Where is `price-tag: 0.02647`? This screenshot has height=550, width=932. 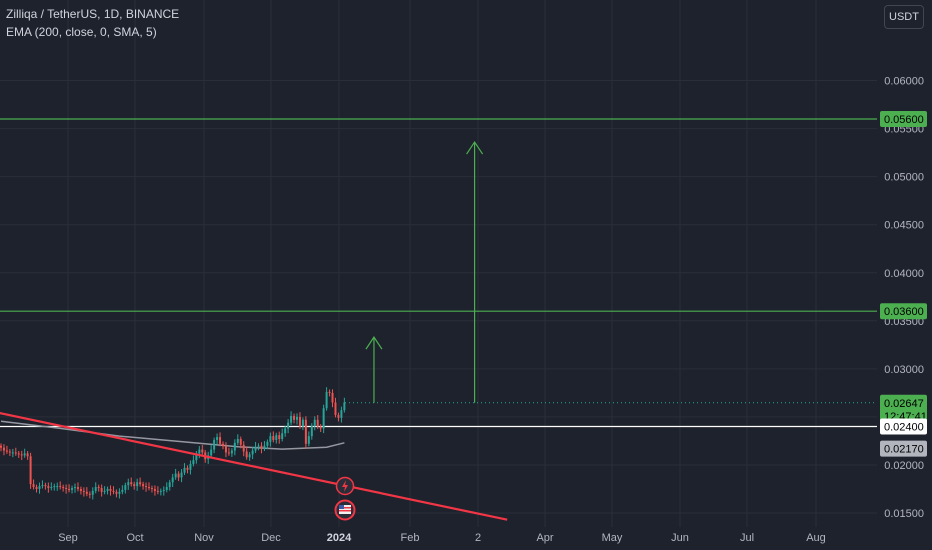
price-tag: 0.02647 is located at coordinates (903, 402).